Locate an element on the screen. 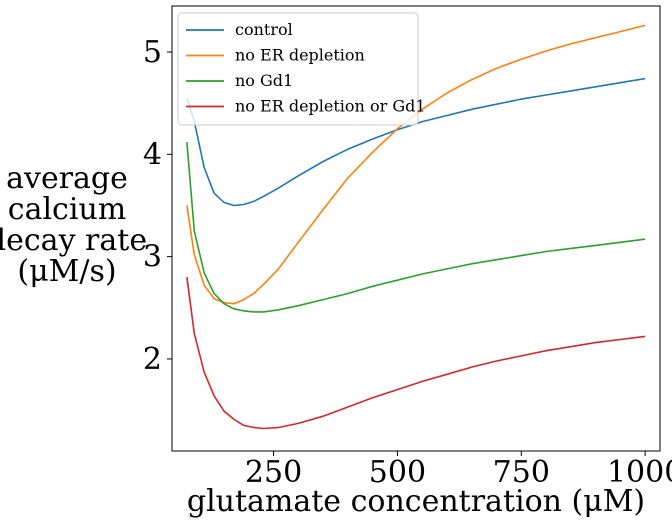 This screenshot has width=672, height=525. y-axis-label: average calcium decay rate (μM/s) is located at coordinates (73, 225).